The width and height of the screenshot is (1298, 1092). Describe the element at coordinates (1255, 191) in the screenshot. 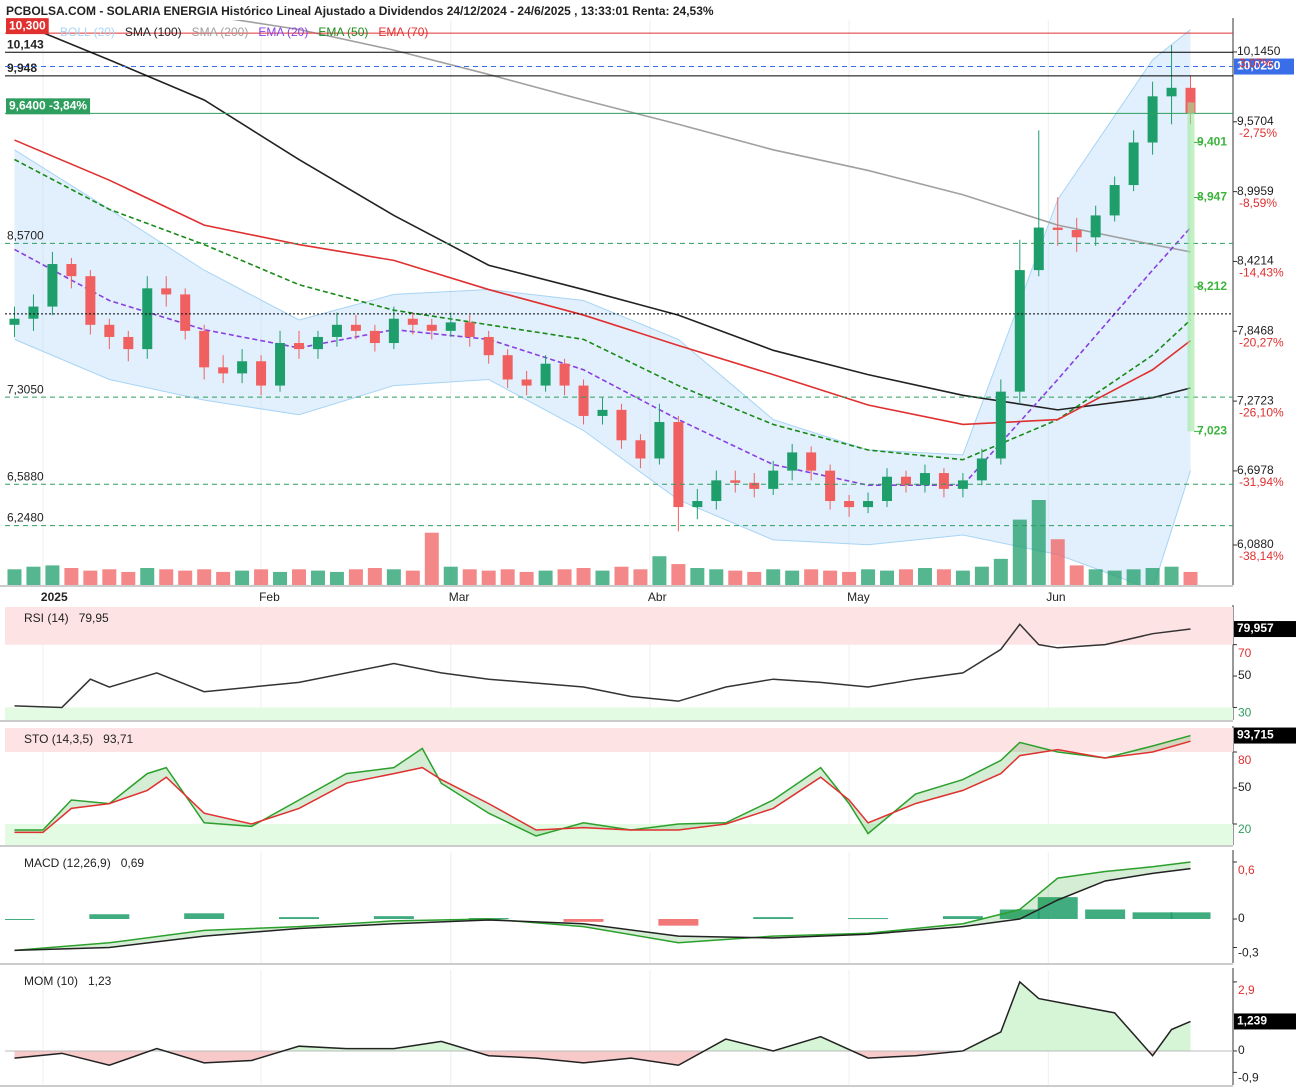

I see `y-tick-label: 8,9959` at that location.